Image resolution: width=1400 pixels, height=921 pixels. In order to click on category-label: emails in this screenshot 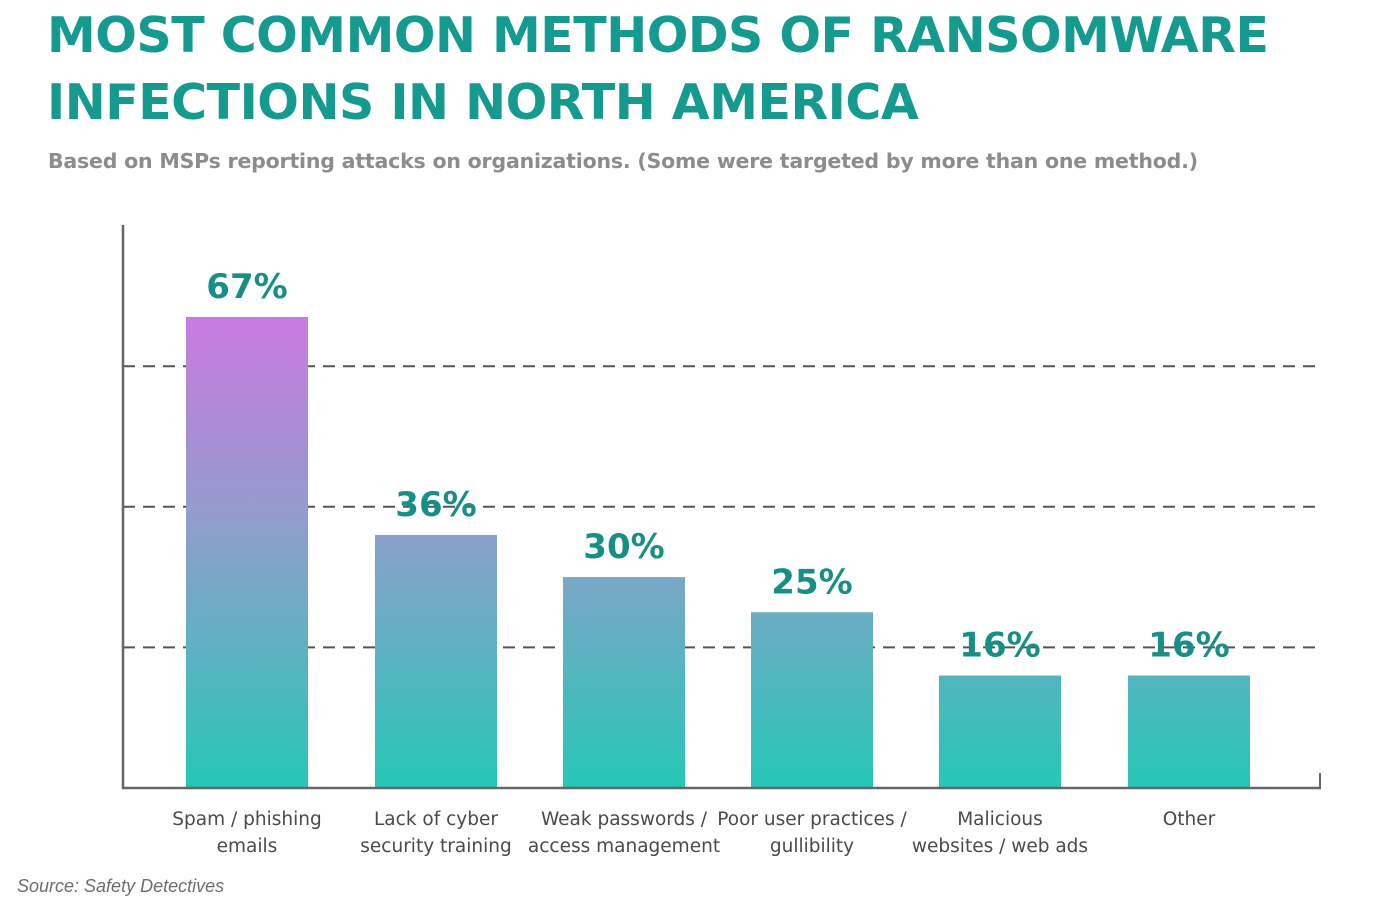, I will do `click(247, 846)`.